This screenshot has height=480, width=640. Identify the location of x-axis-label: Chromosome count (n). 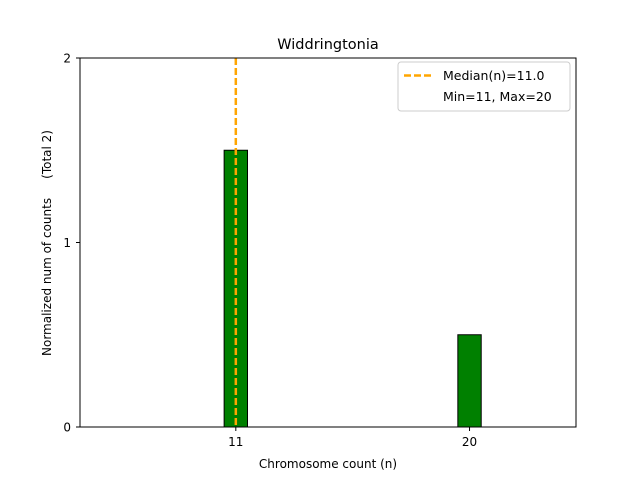
(328, 464).